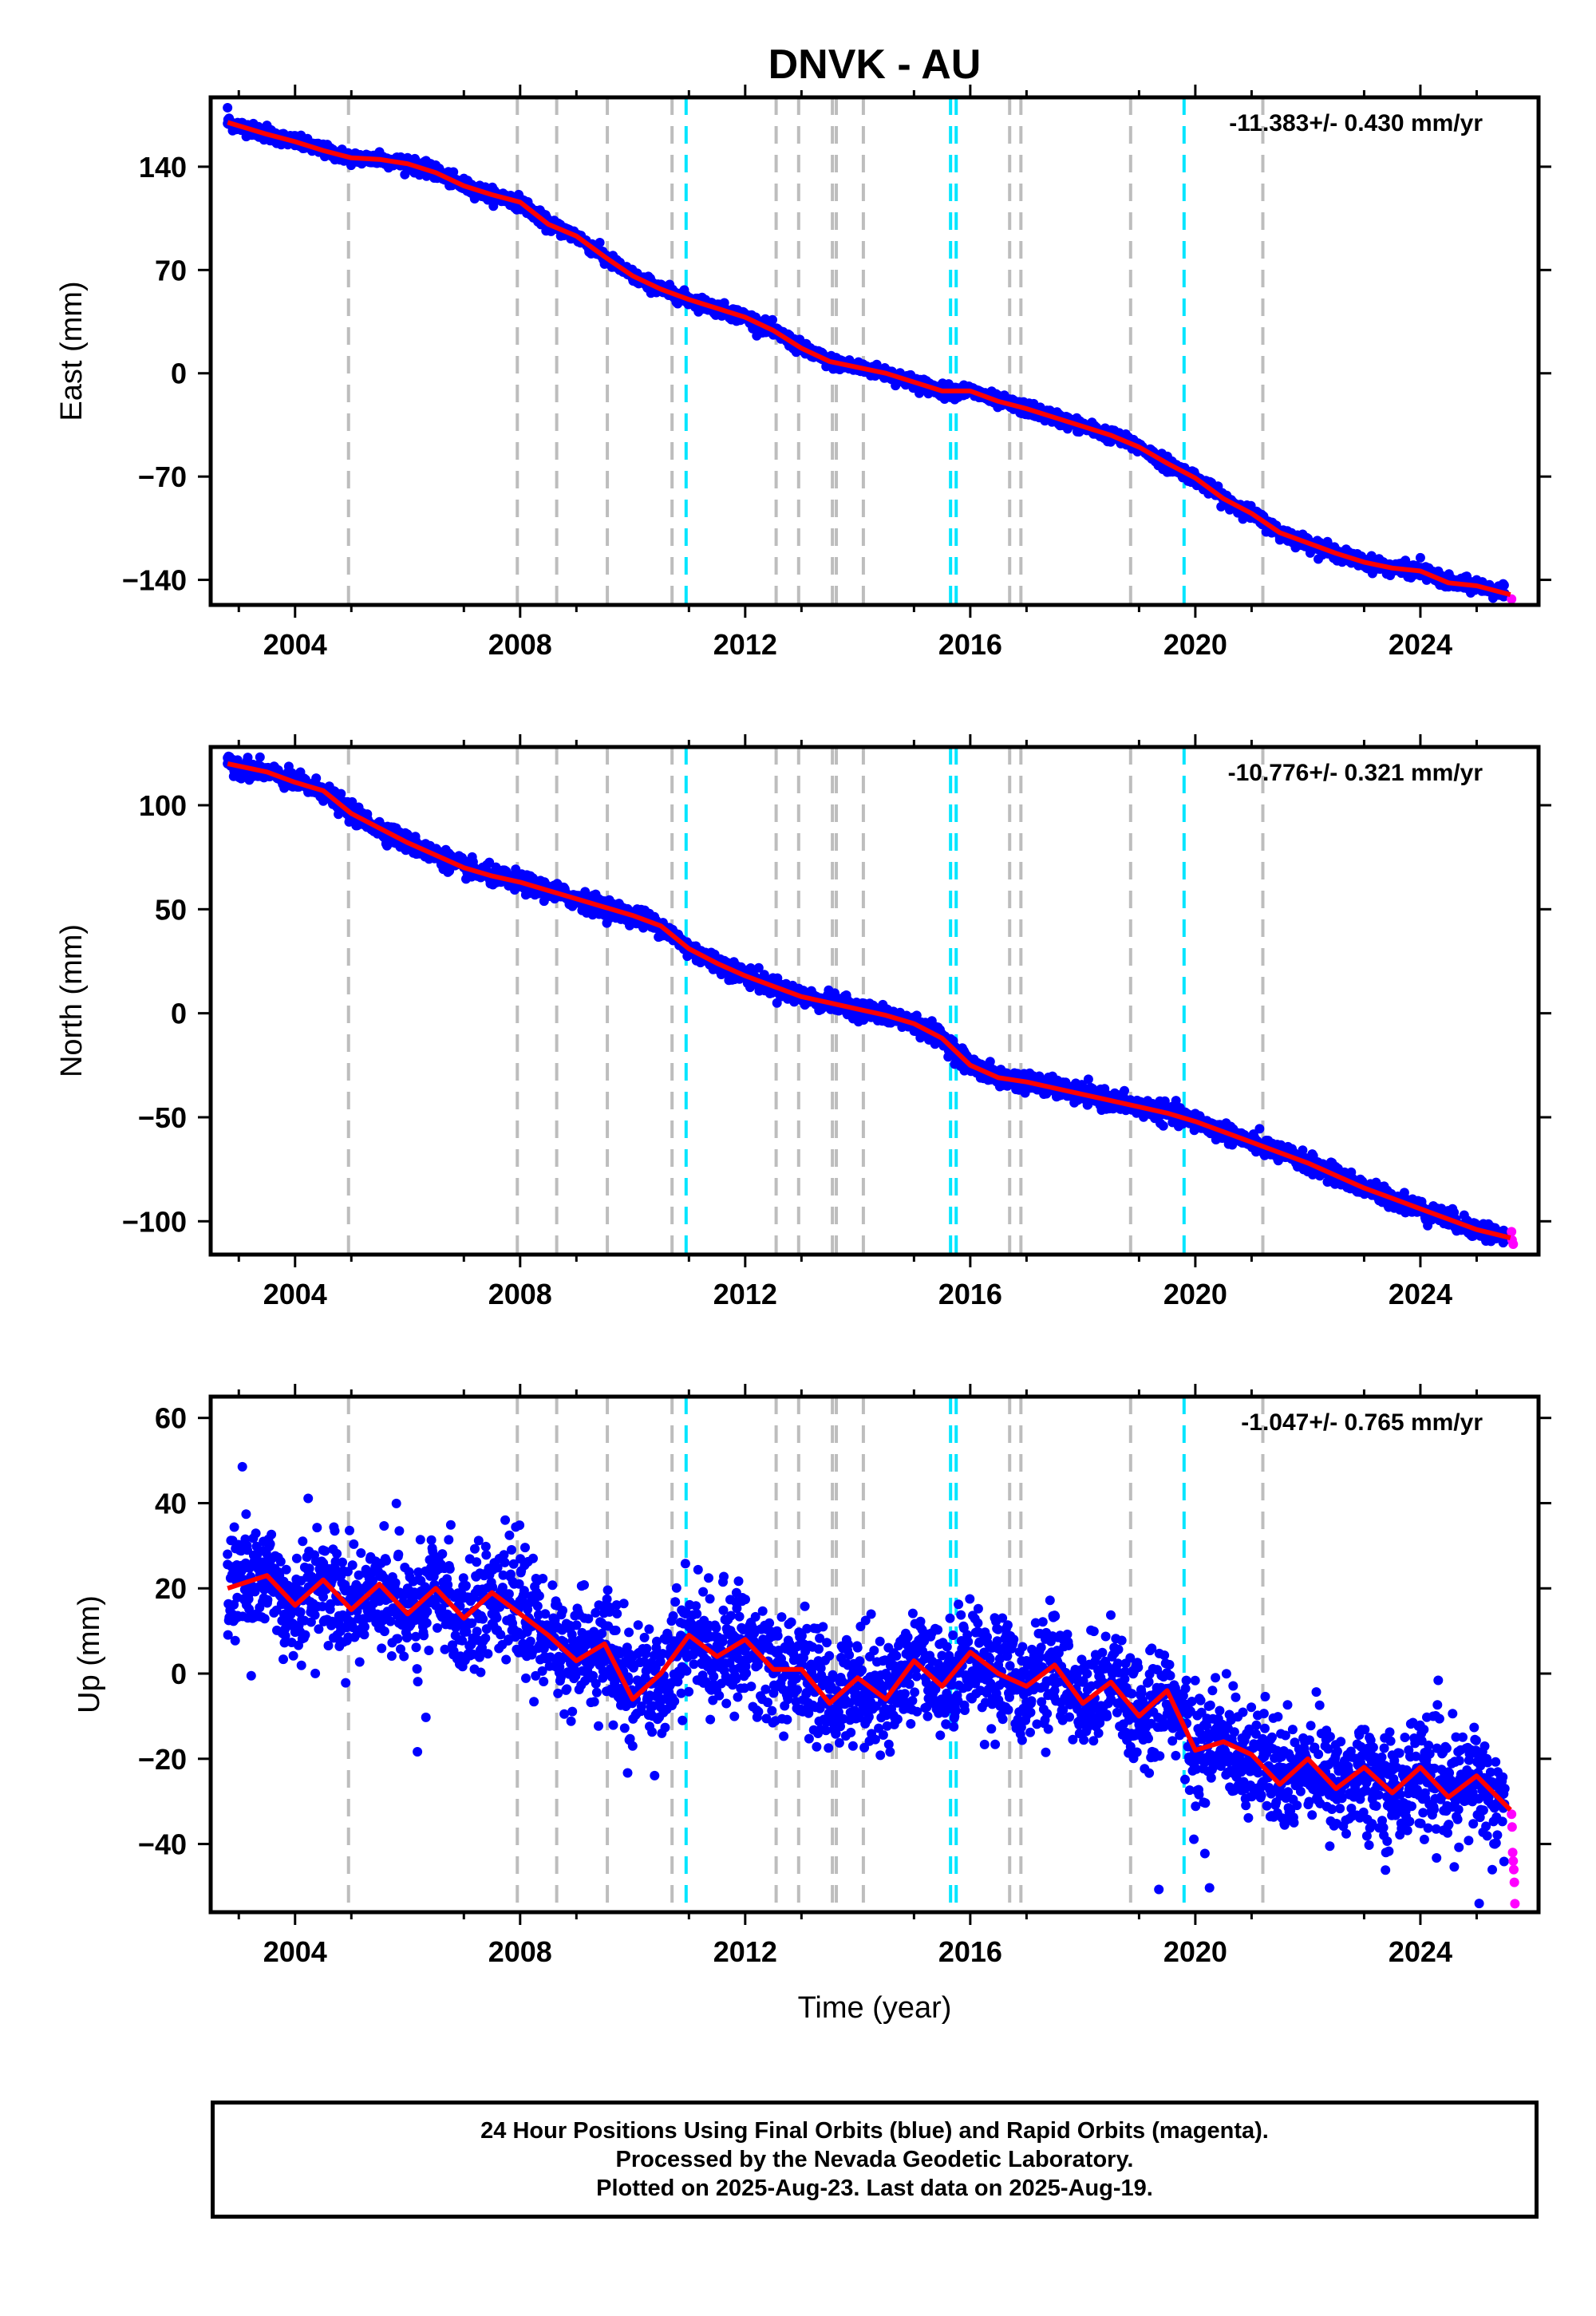 This screenshot has width=1596, height=2316. What do you see at coordinates (163, 167) in the screenshot?
I see `y-tick-label: 140` at bounding box center [163, 167].